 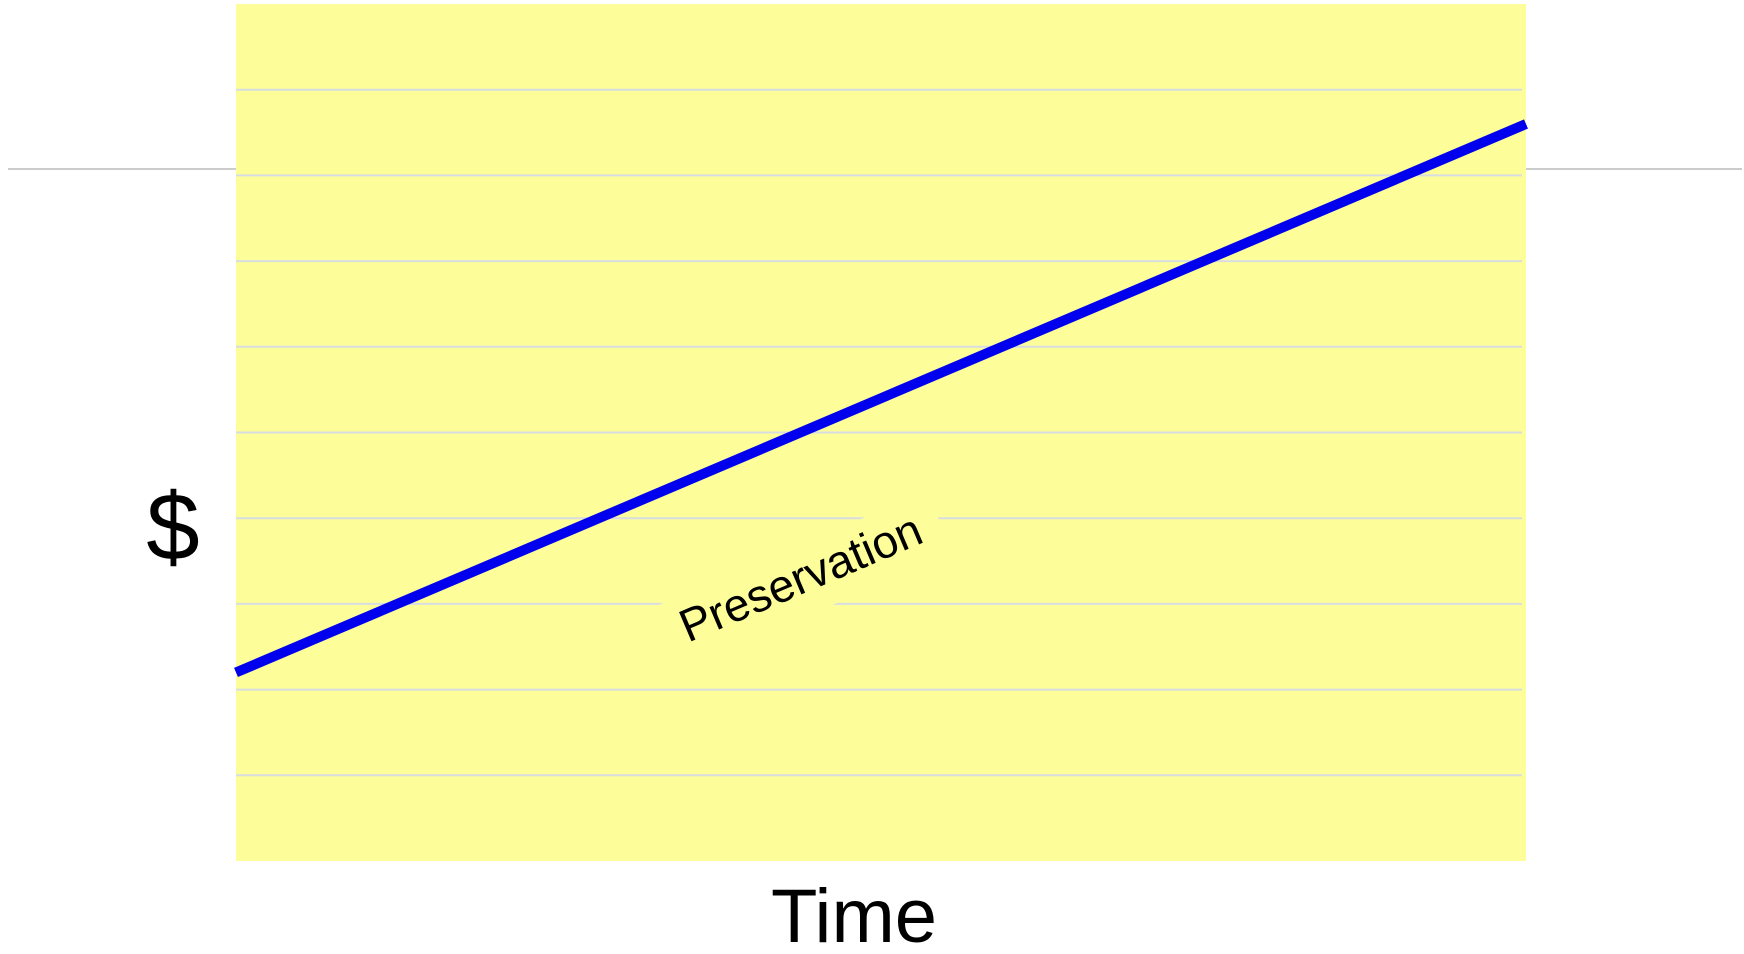 What do you see at coordinates (802, 581) in the screenshot?
I see `annotation-background` at bounding box center [802, 581].